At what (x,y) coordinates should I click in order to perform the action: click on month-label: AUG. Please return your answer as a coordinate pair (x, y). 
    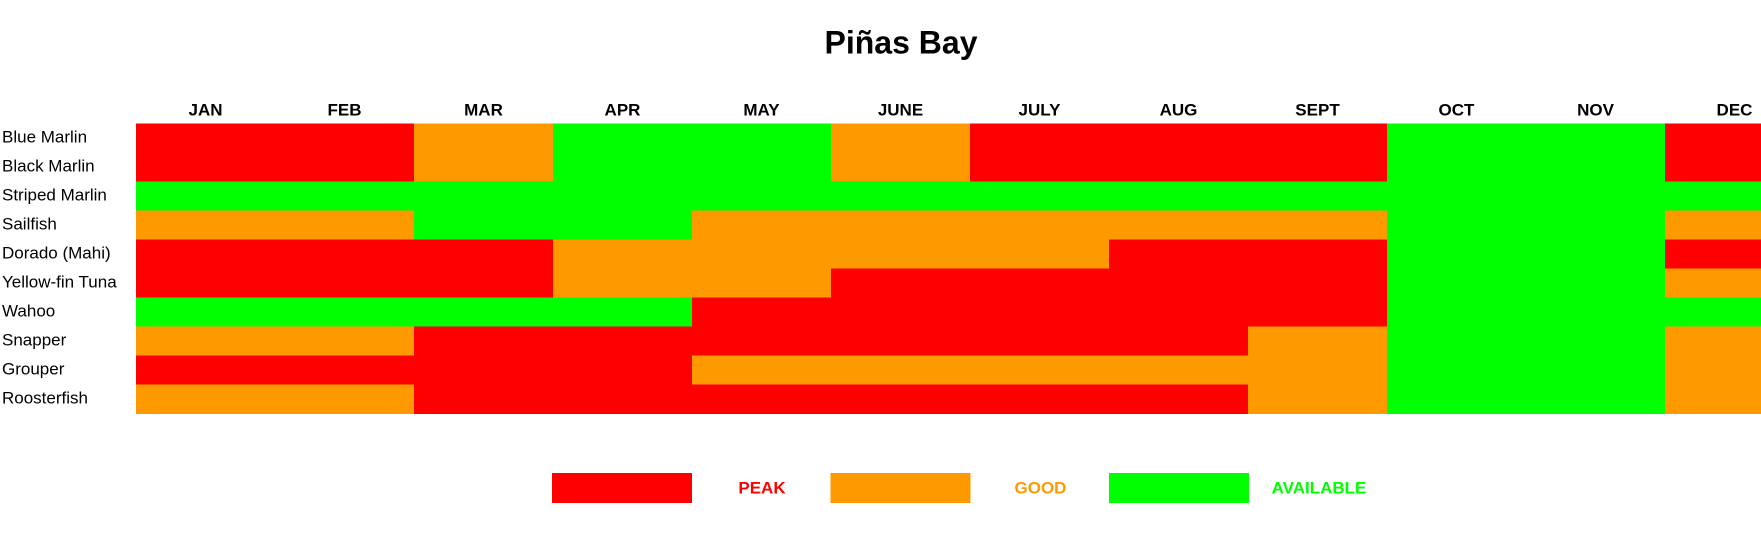
    Looking at the image, I should click on (1179, 109).